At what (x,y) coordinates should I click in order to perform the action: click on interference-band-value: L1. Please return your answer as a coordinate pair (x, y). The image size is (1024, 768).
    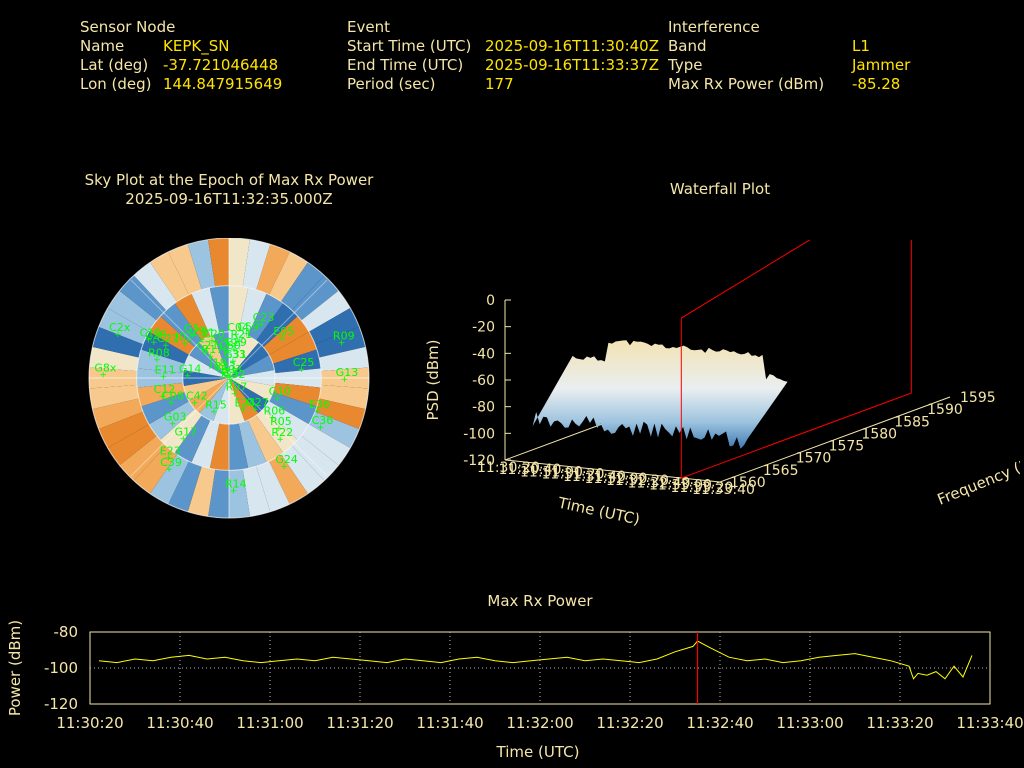
    Looking at the image, I should click on (861, 46).